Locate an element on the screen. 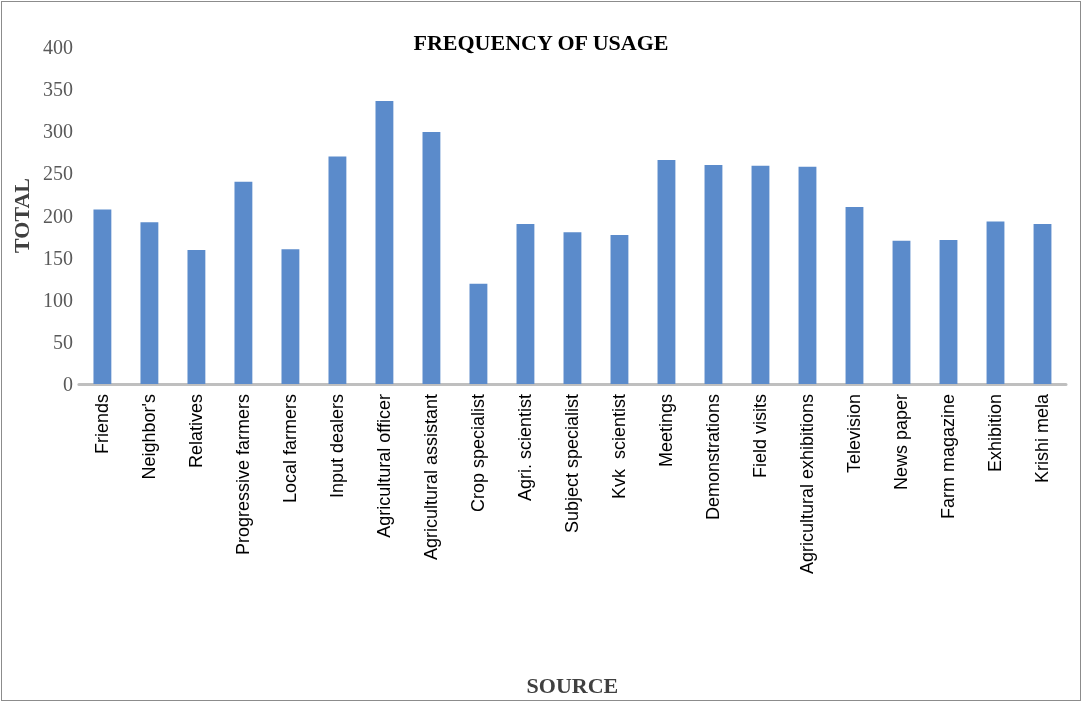 Image resolution: width=1083 pixels, height=703 pixels. y-tick-label: 0 is located at coordinates (67, 384).